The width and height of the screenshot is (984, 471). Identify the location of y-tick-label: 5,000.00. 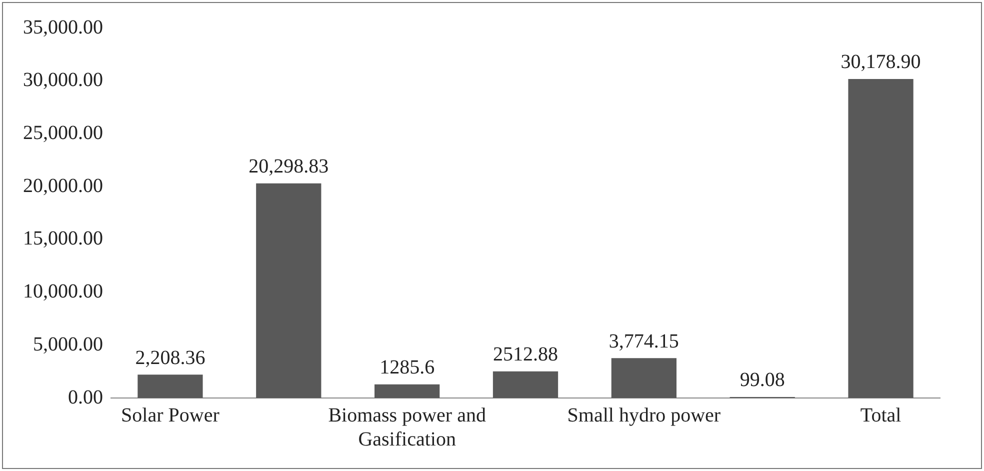
(68, 344).